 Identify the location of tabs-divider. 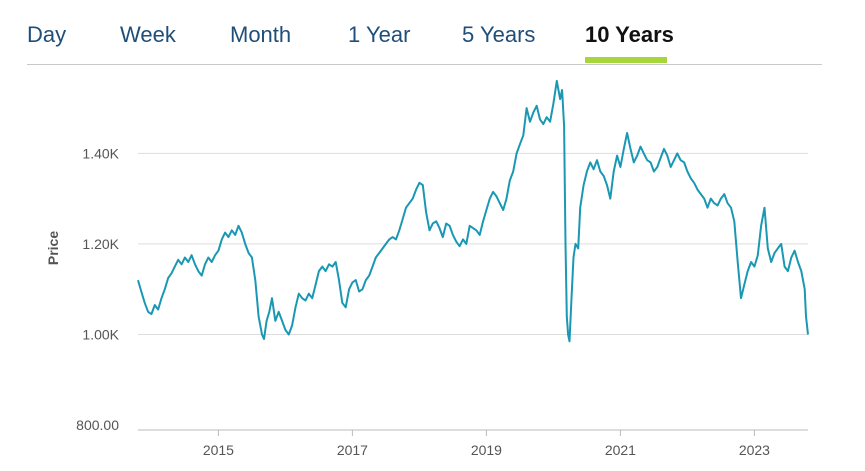
(424, 64).